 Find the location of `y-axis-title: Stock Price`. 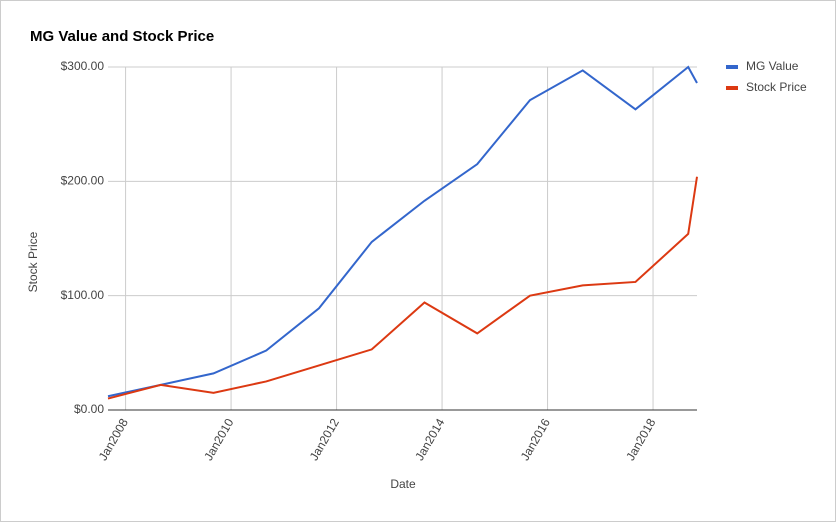

y-axis-title: Stock Price is located at coordinates (33, 261).